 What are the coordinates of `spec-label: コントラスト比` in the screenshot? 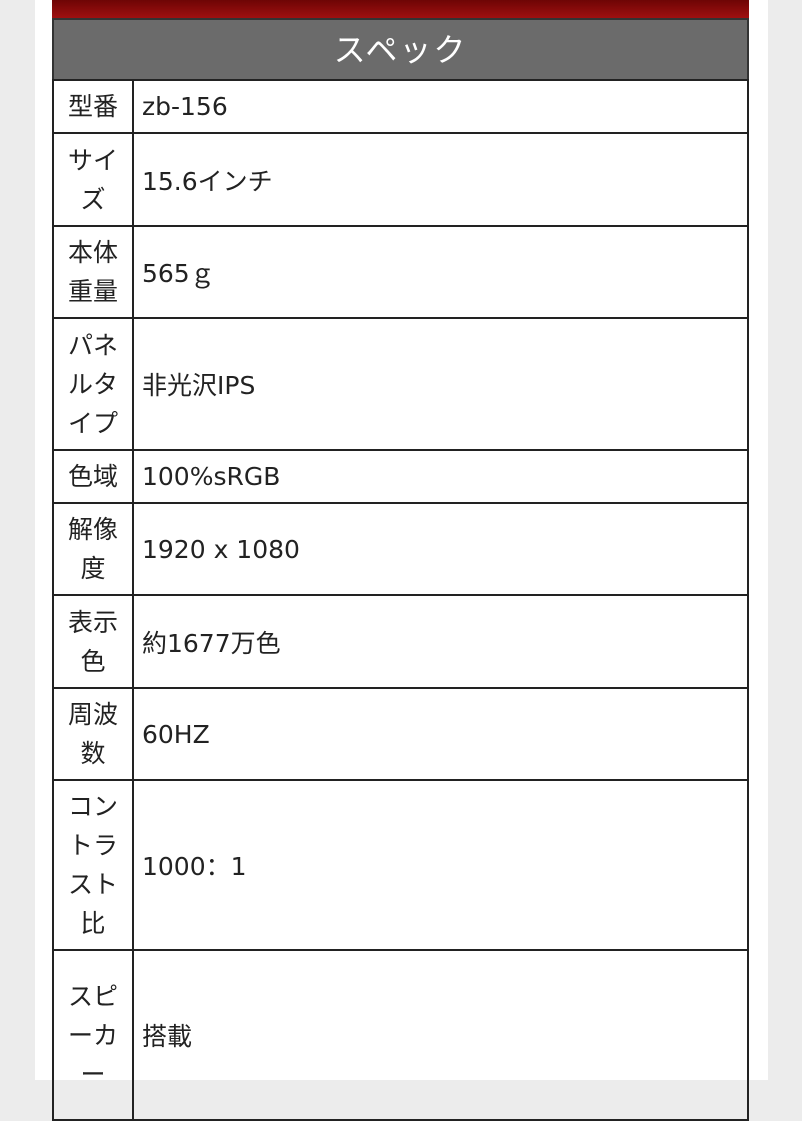 It's located at (93, 865).